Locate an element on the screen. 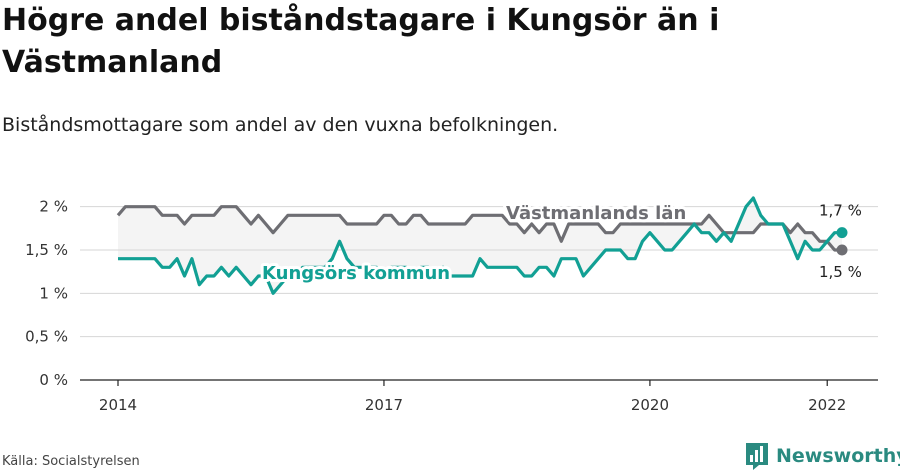  series-label-lan: Västmanlands län is located at coordinates (596, 213).